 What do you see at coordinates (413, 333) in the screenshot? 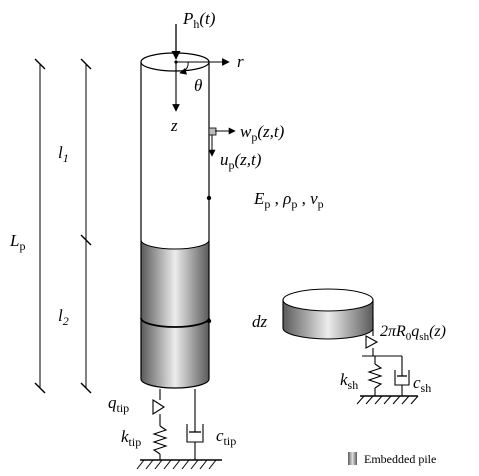
I see `qsh-label: 2πR0qsh(z)` at bounding box center [413, 333].